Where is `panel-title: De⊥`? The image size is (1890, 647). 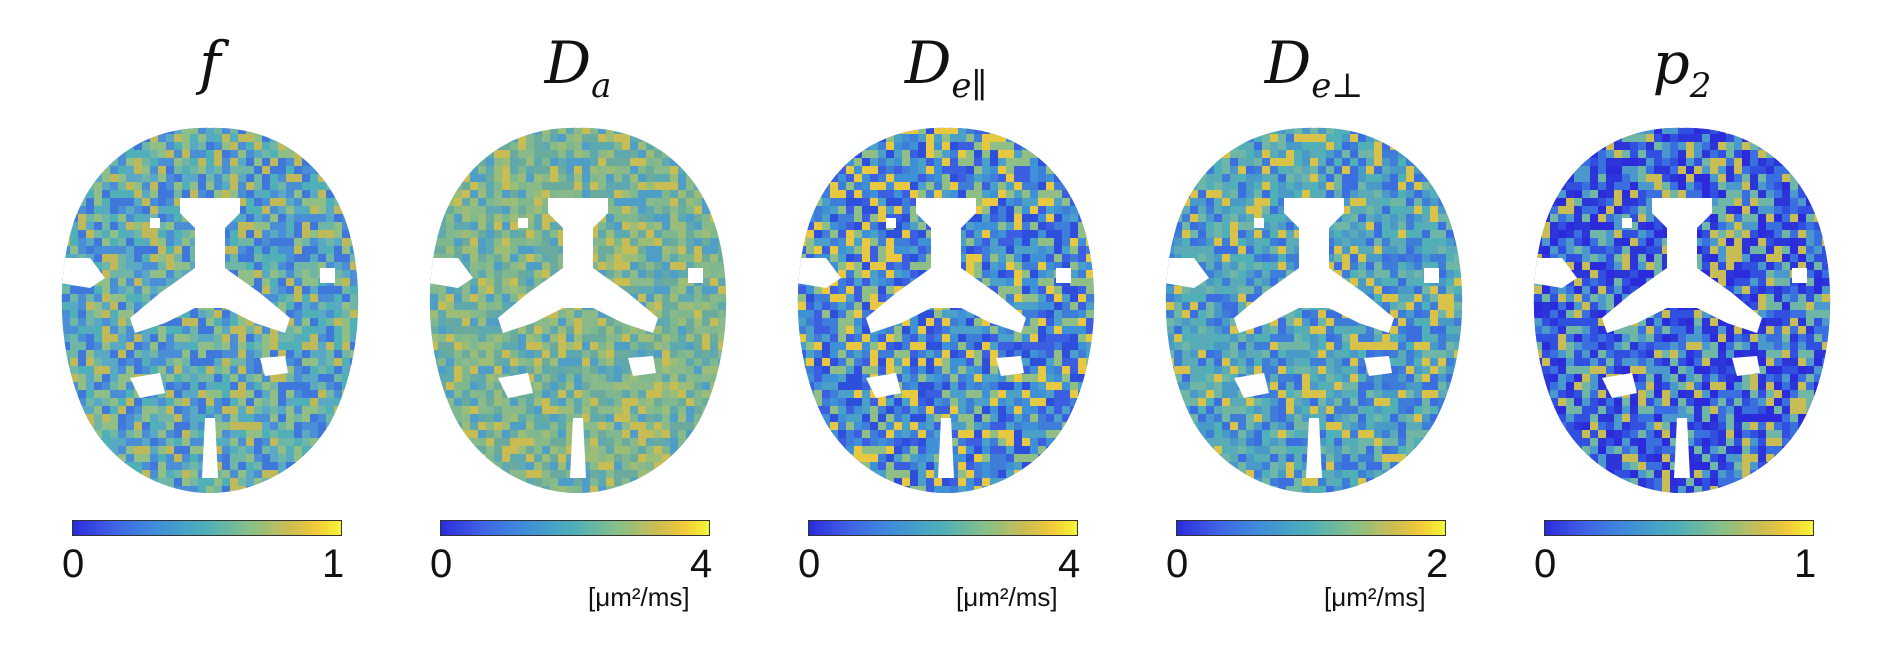 panel-title: De⊥ is located at coordinates (1314, 67).